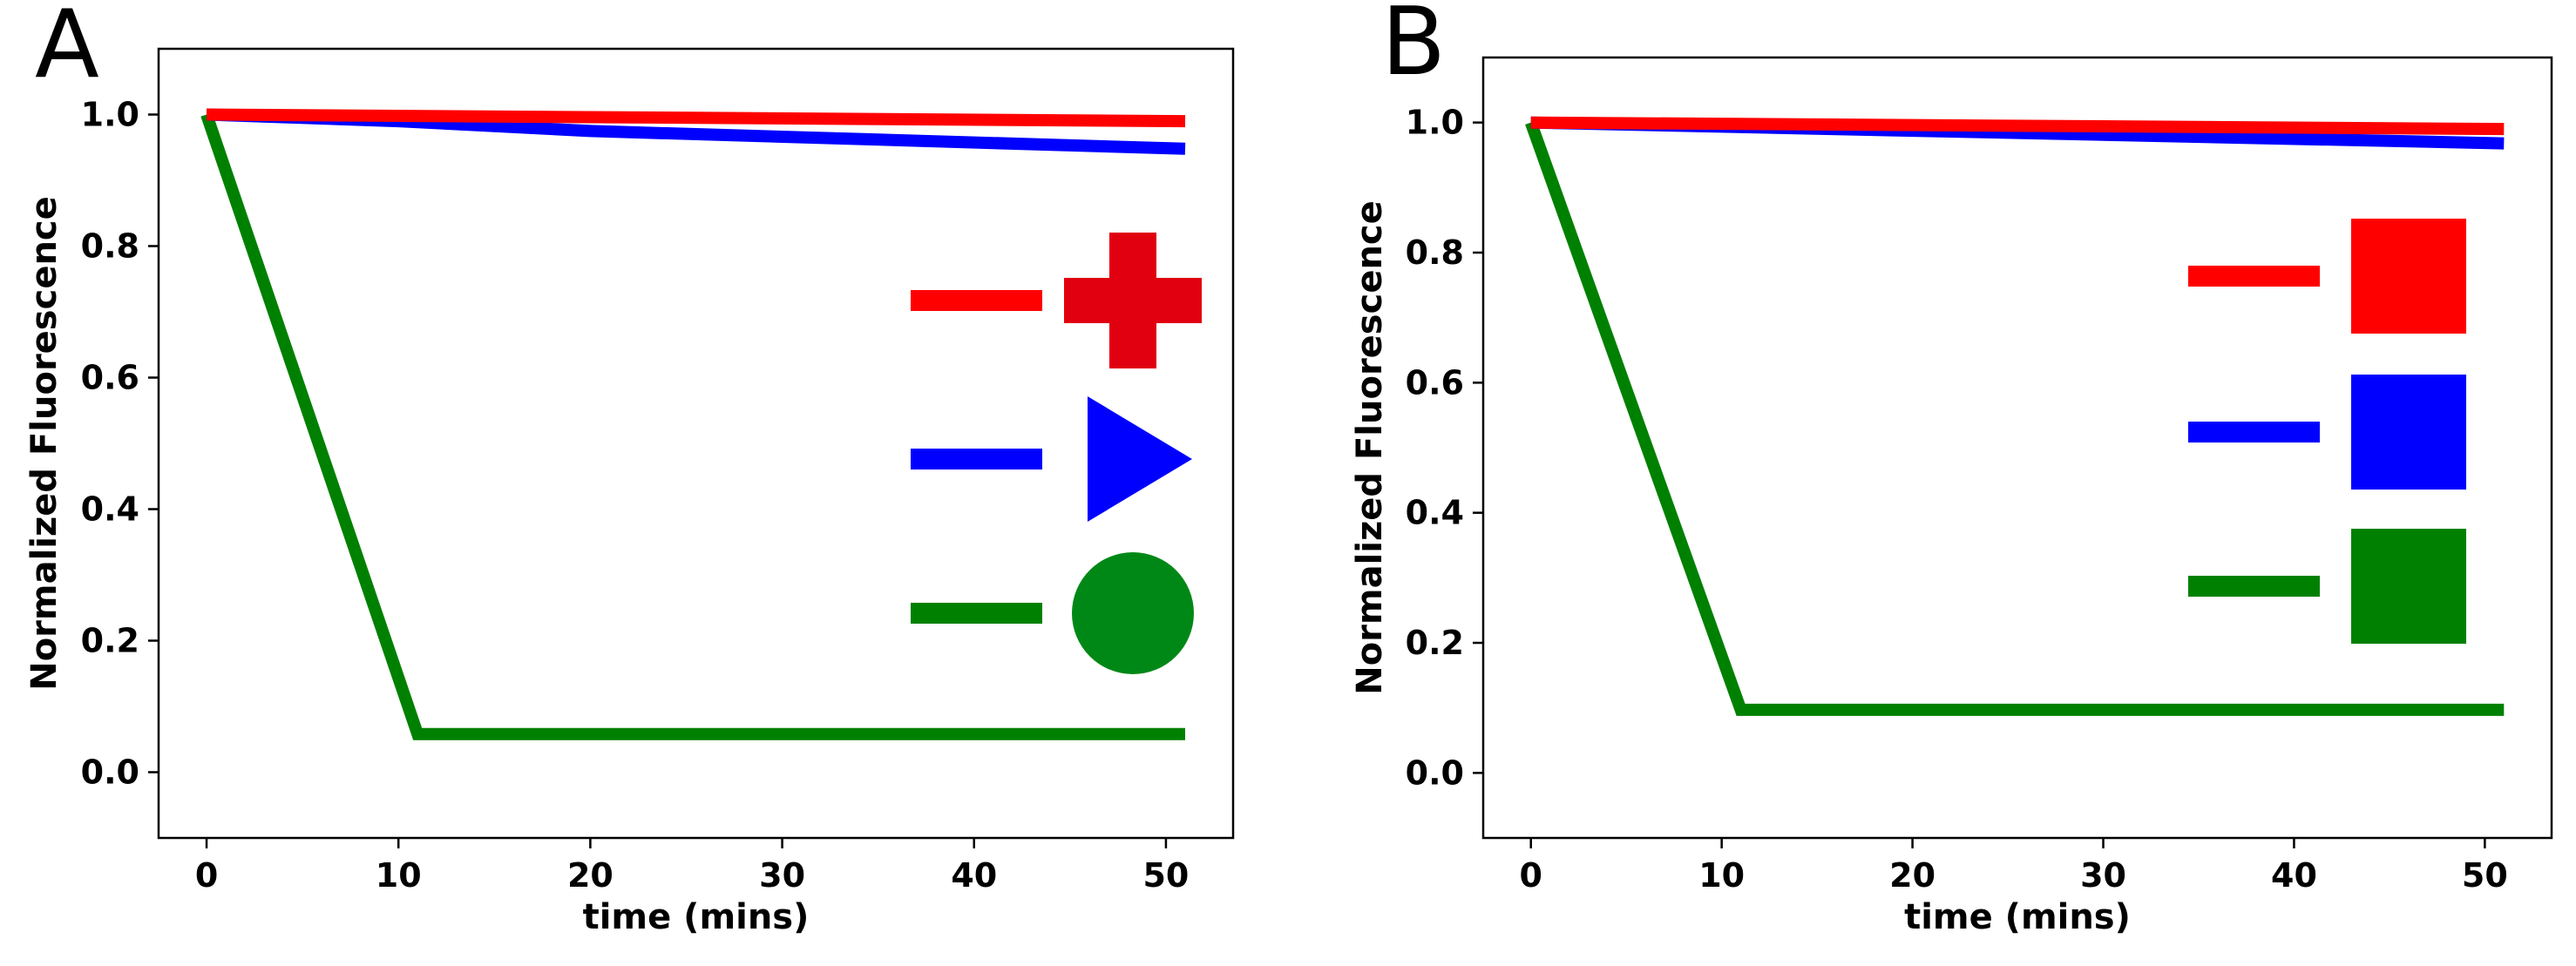 This screenshot has width=2576, height=966. What do you see at coordinates (1133, 300) in the screenshot?
I see `cross-icon` at bounding box center [1133, 300].